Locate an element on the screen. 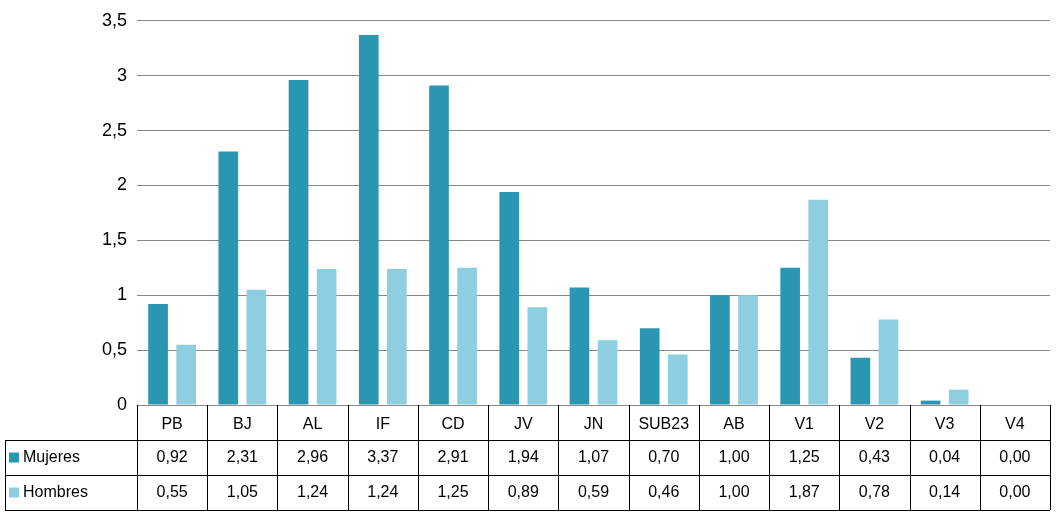 The height and width of the screenshot is (527, 1056). legend-label: Mujeres is located at coordinates (51, 456).